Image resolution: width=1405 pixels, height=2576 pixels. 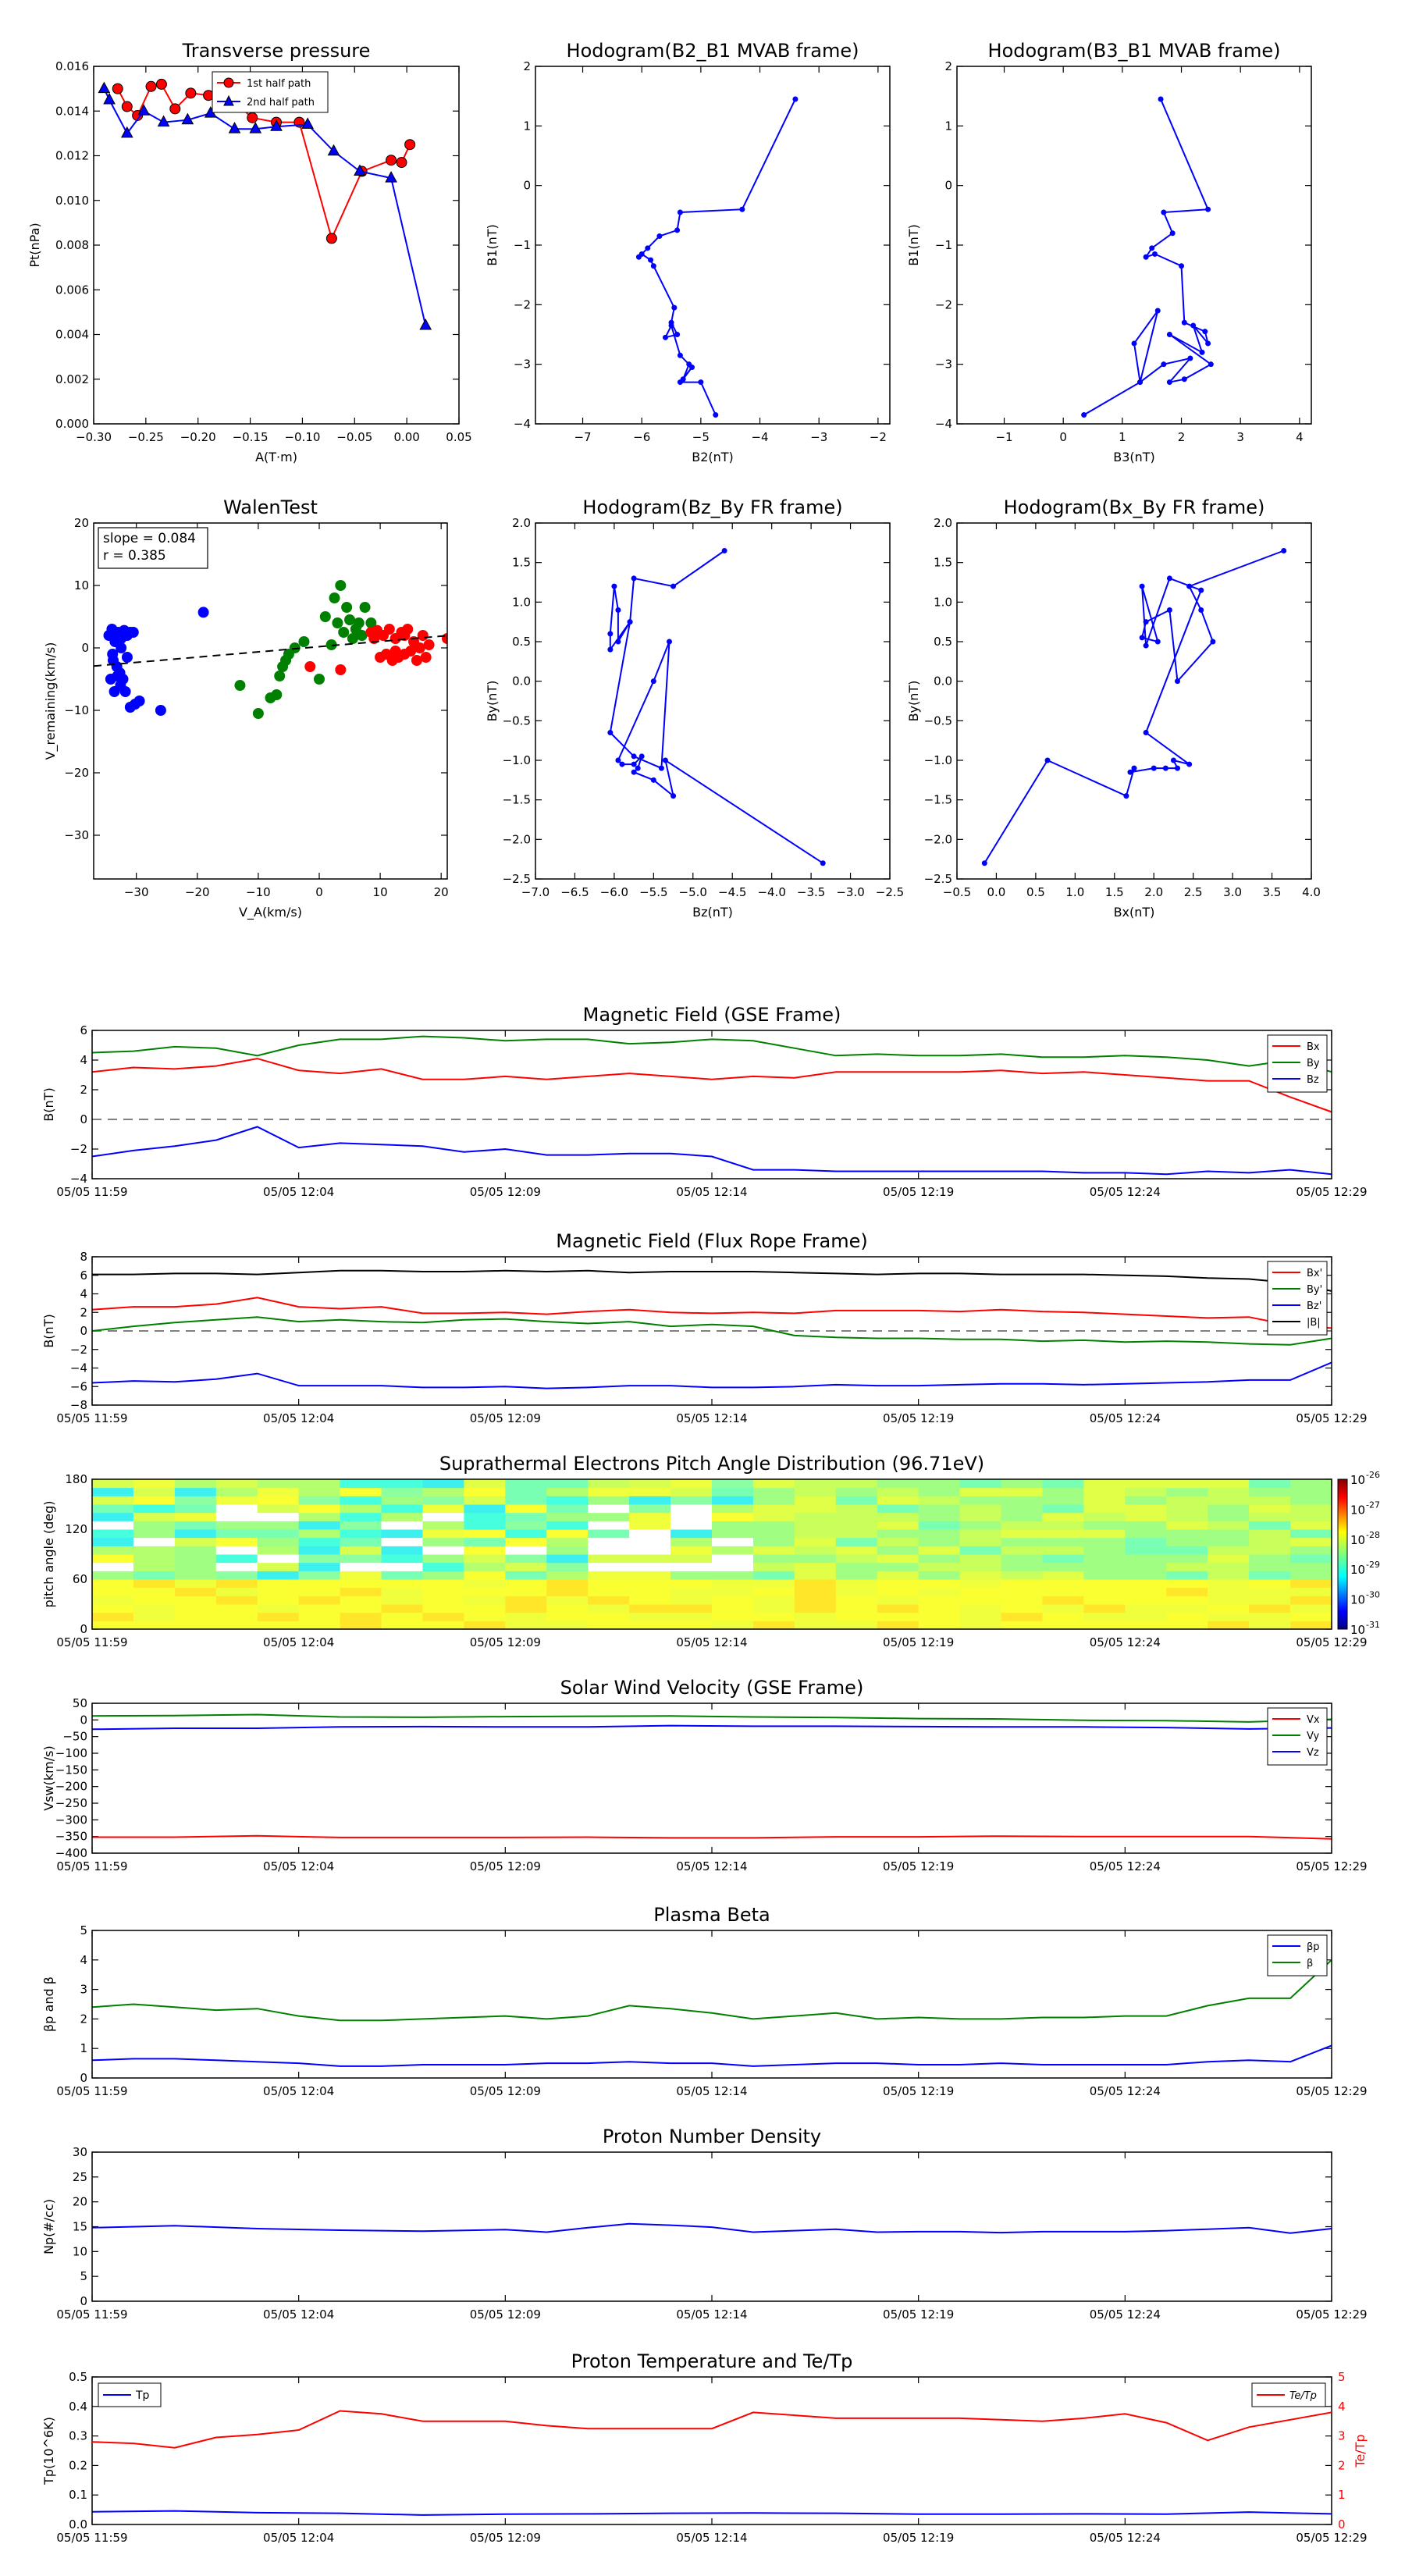 What do you see at coordinates (91, 2314) in the screenshot?
I see `x-tick-label: 05/05 11:59` at bounding box center [91, 2314].